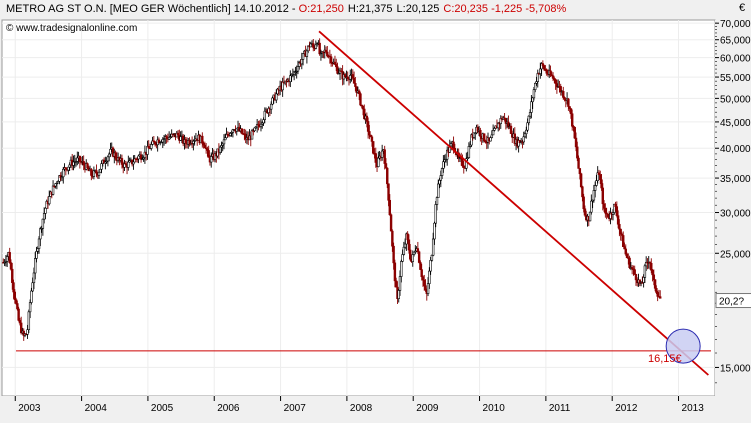 This screenshot has height=423, width=751. What do you see at coordinates (295, 408) in the screenshot?
I see `x-tick-label: 2007` at bounding box center [295, 408].